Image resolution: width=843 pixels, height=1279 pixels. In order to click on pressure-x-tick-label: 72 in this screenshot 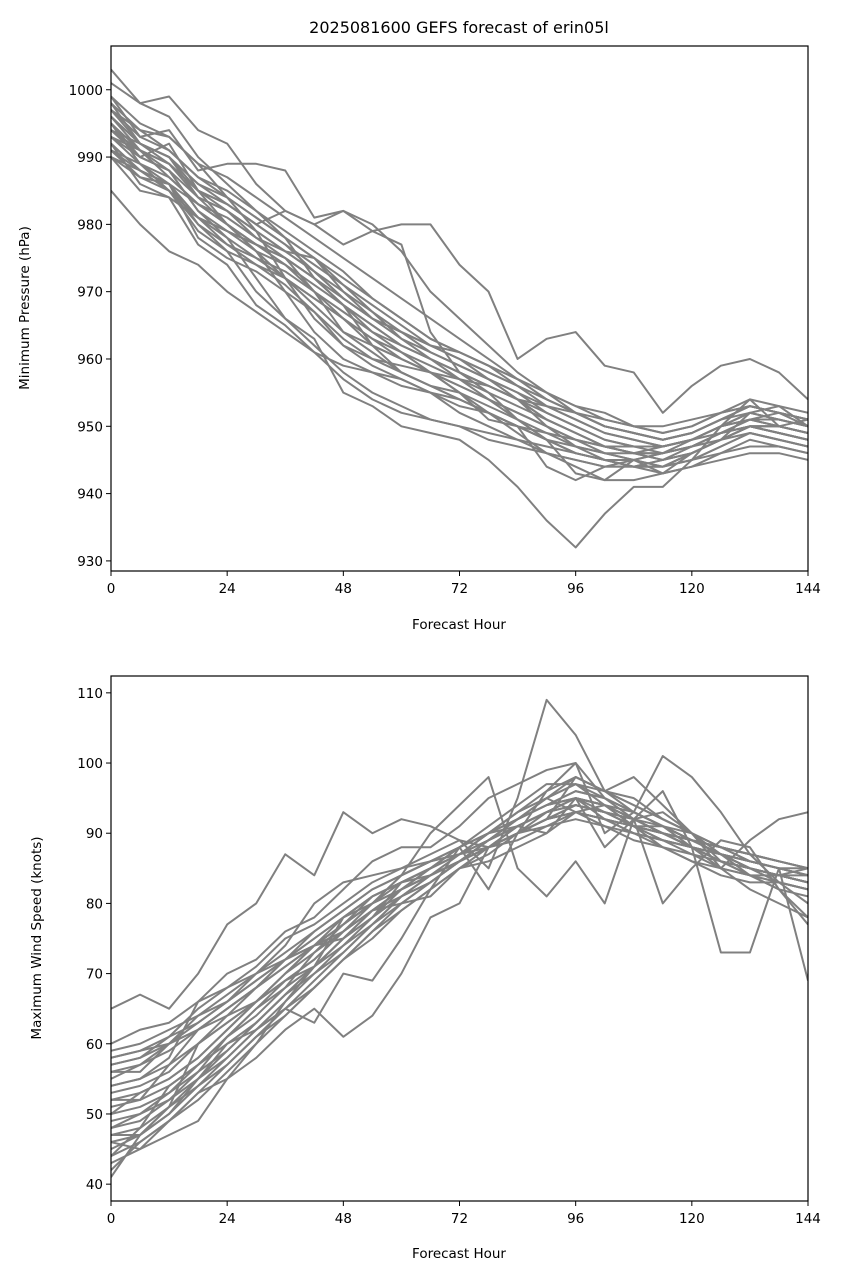, I will do `click(459, 589)`.